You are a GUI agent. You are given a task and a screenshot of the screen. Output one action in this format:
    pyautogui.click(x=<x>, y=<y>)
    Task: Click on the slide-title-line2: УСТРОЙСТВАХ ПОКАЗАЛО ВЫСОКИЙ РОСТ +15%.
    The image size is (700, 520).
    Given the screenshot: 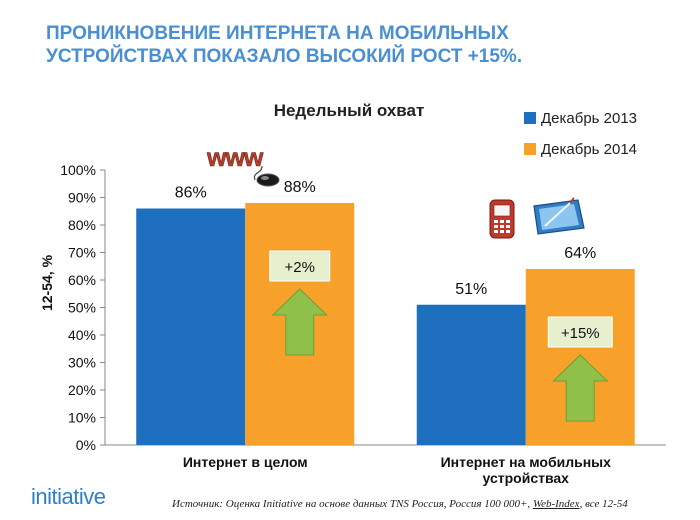 What is the action you would take?
    pyautogui.click(x=284, y=56)
    